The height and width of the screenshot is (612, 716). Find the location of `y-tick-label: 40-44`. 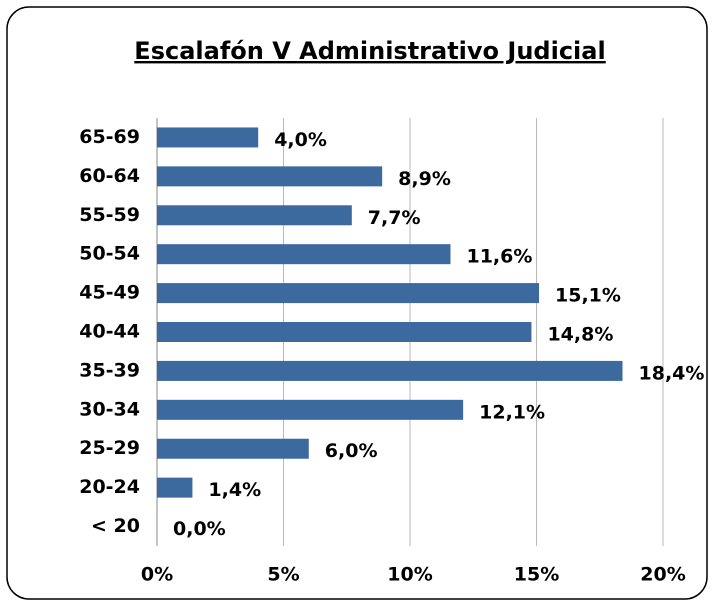

y-tick-label: 40-44 is located at coordinates (109, 332).